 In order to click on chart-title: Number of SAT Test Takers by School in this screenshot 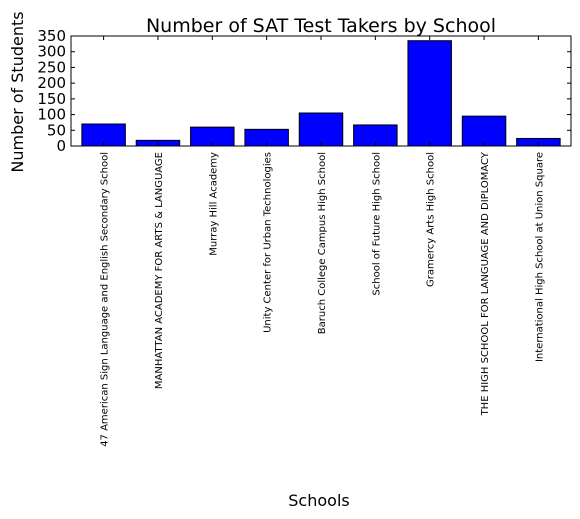, I will do `click(321, 26)`.